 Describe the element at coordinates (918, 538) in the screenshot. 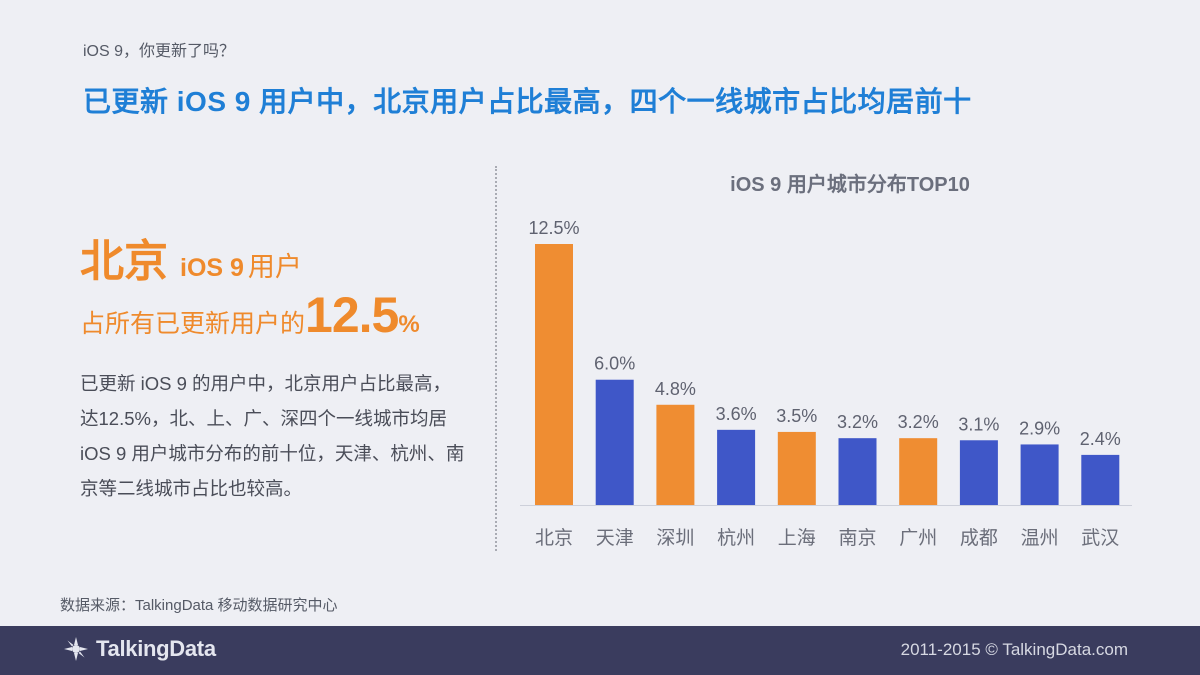

I see `x-tick-label: 广州` at that location.